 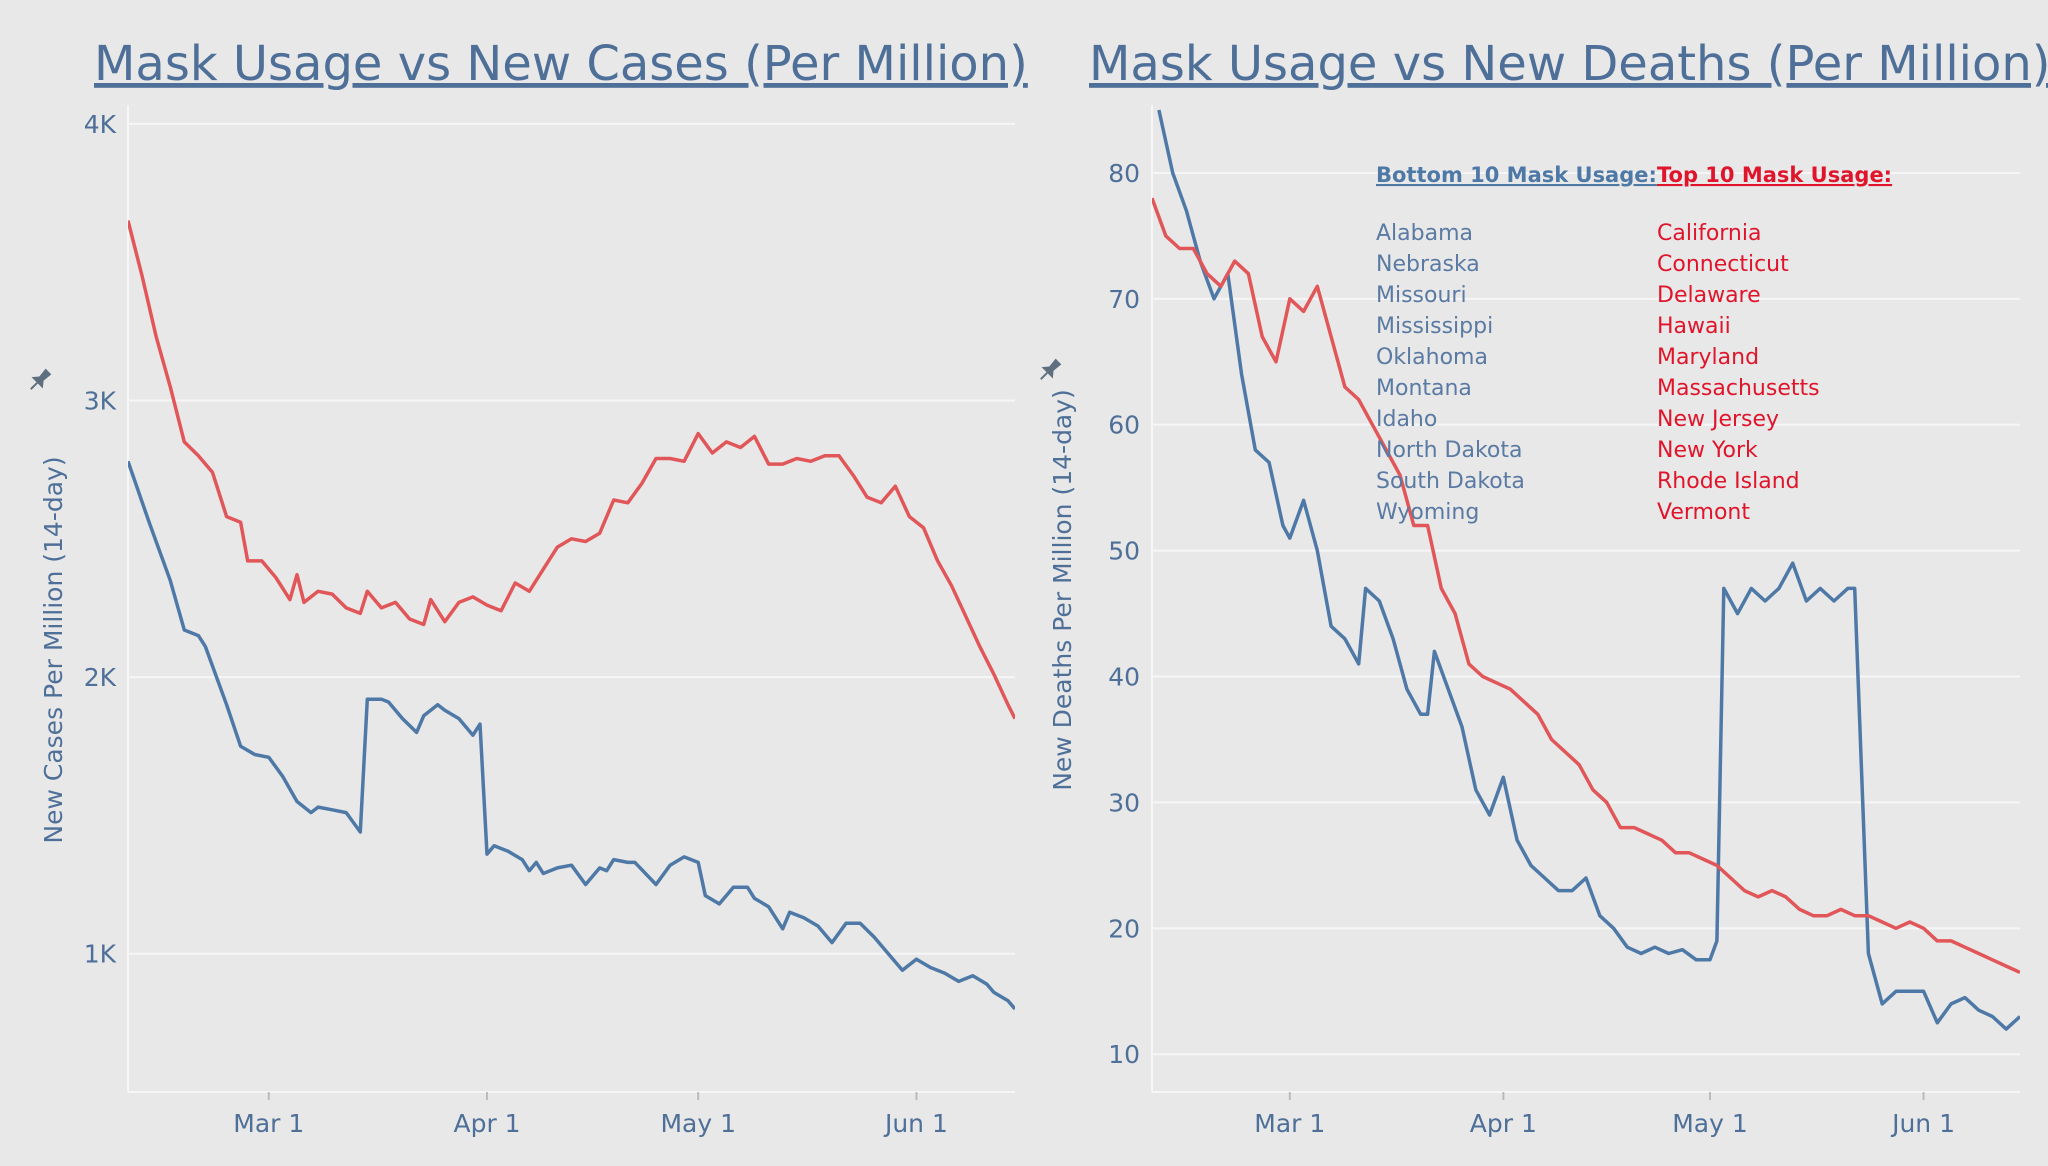 I want to click on cases-chart-title: Mask Usage vs New Cases (Per Million), so click(x=561, y=64).